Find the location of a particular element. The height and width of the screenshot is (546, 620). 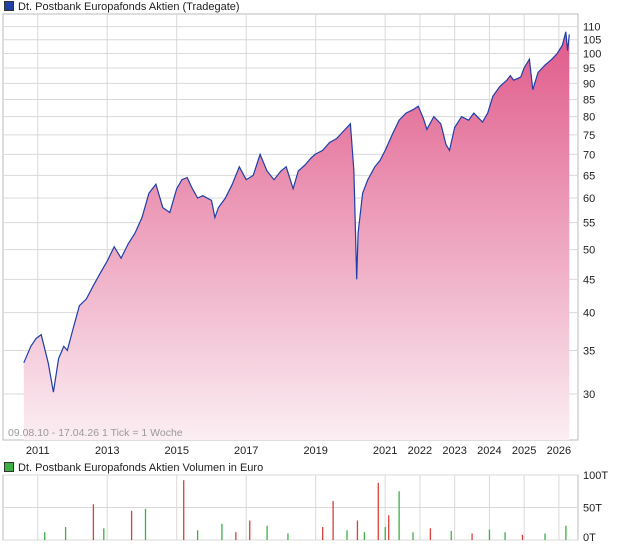

price-y-tick-label: 105 is located at coordinates (592, 41).